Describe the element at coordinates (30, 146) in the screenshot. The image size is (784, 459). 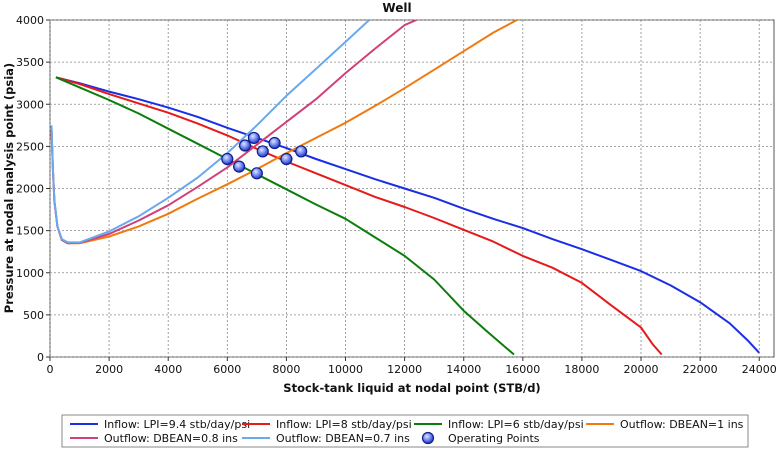
I see `y-tick-label: 2500` at that location.